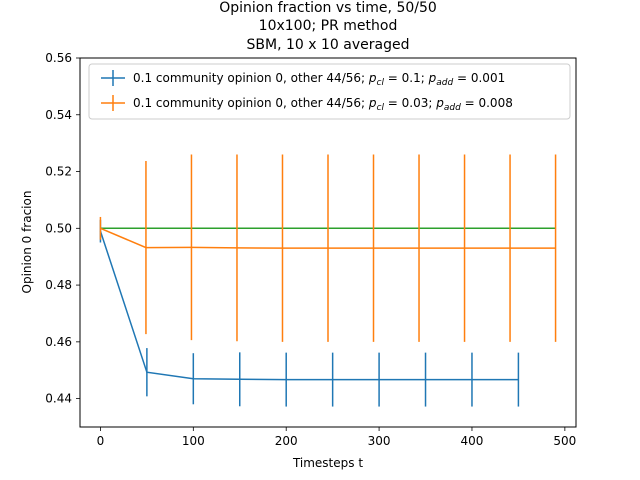 The image size is (640, 480). I want to click on legend-label-1-p2-value: 0.001, so click(488, 78).